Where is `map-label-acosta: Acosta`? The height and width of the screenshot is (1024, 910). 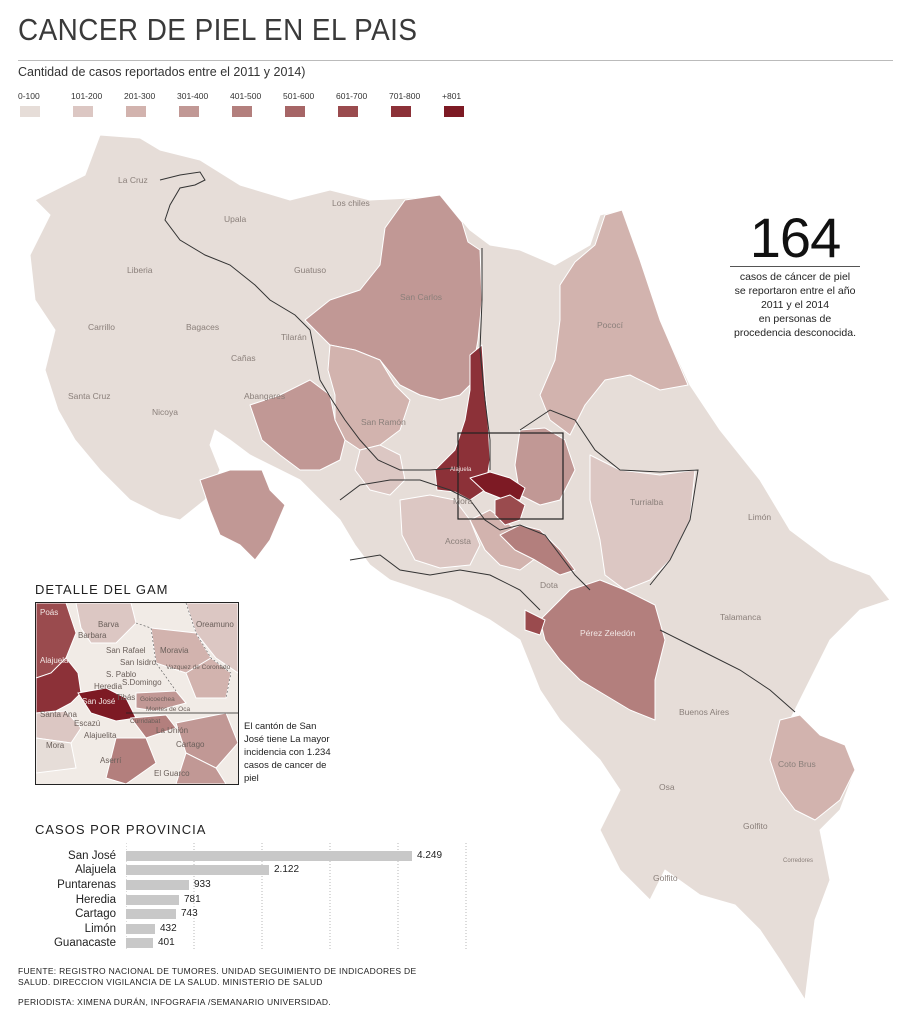
map-label-acosta: Acosta is located at coordinates (458, 541).